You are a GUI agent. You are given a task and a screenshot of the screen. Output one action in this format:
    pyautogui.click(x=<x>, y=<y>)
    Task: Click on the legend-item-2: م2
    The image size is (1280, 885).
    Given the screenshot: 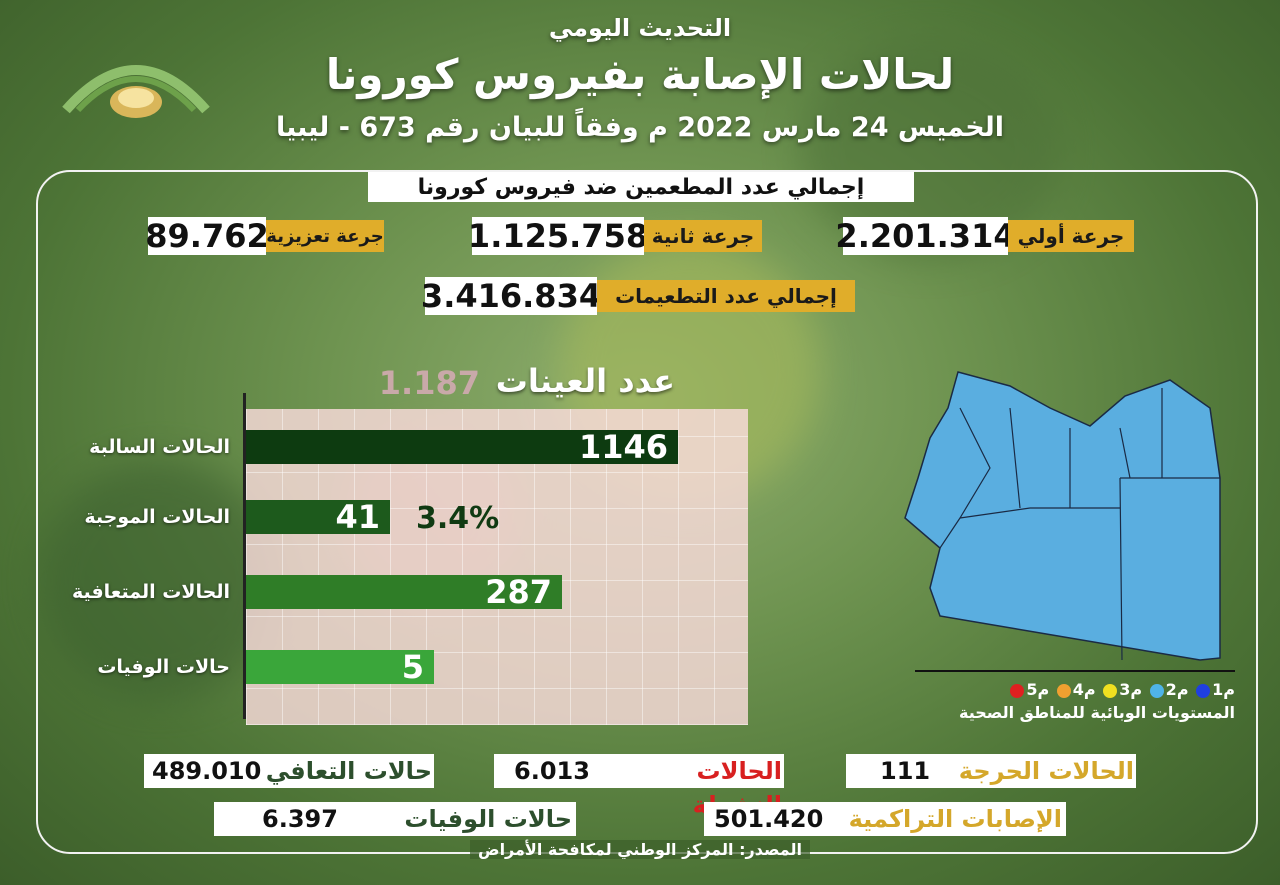 What is the action you would take?
    pyautogui.click(x=1168, y=689)
    